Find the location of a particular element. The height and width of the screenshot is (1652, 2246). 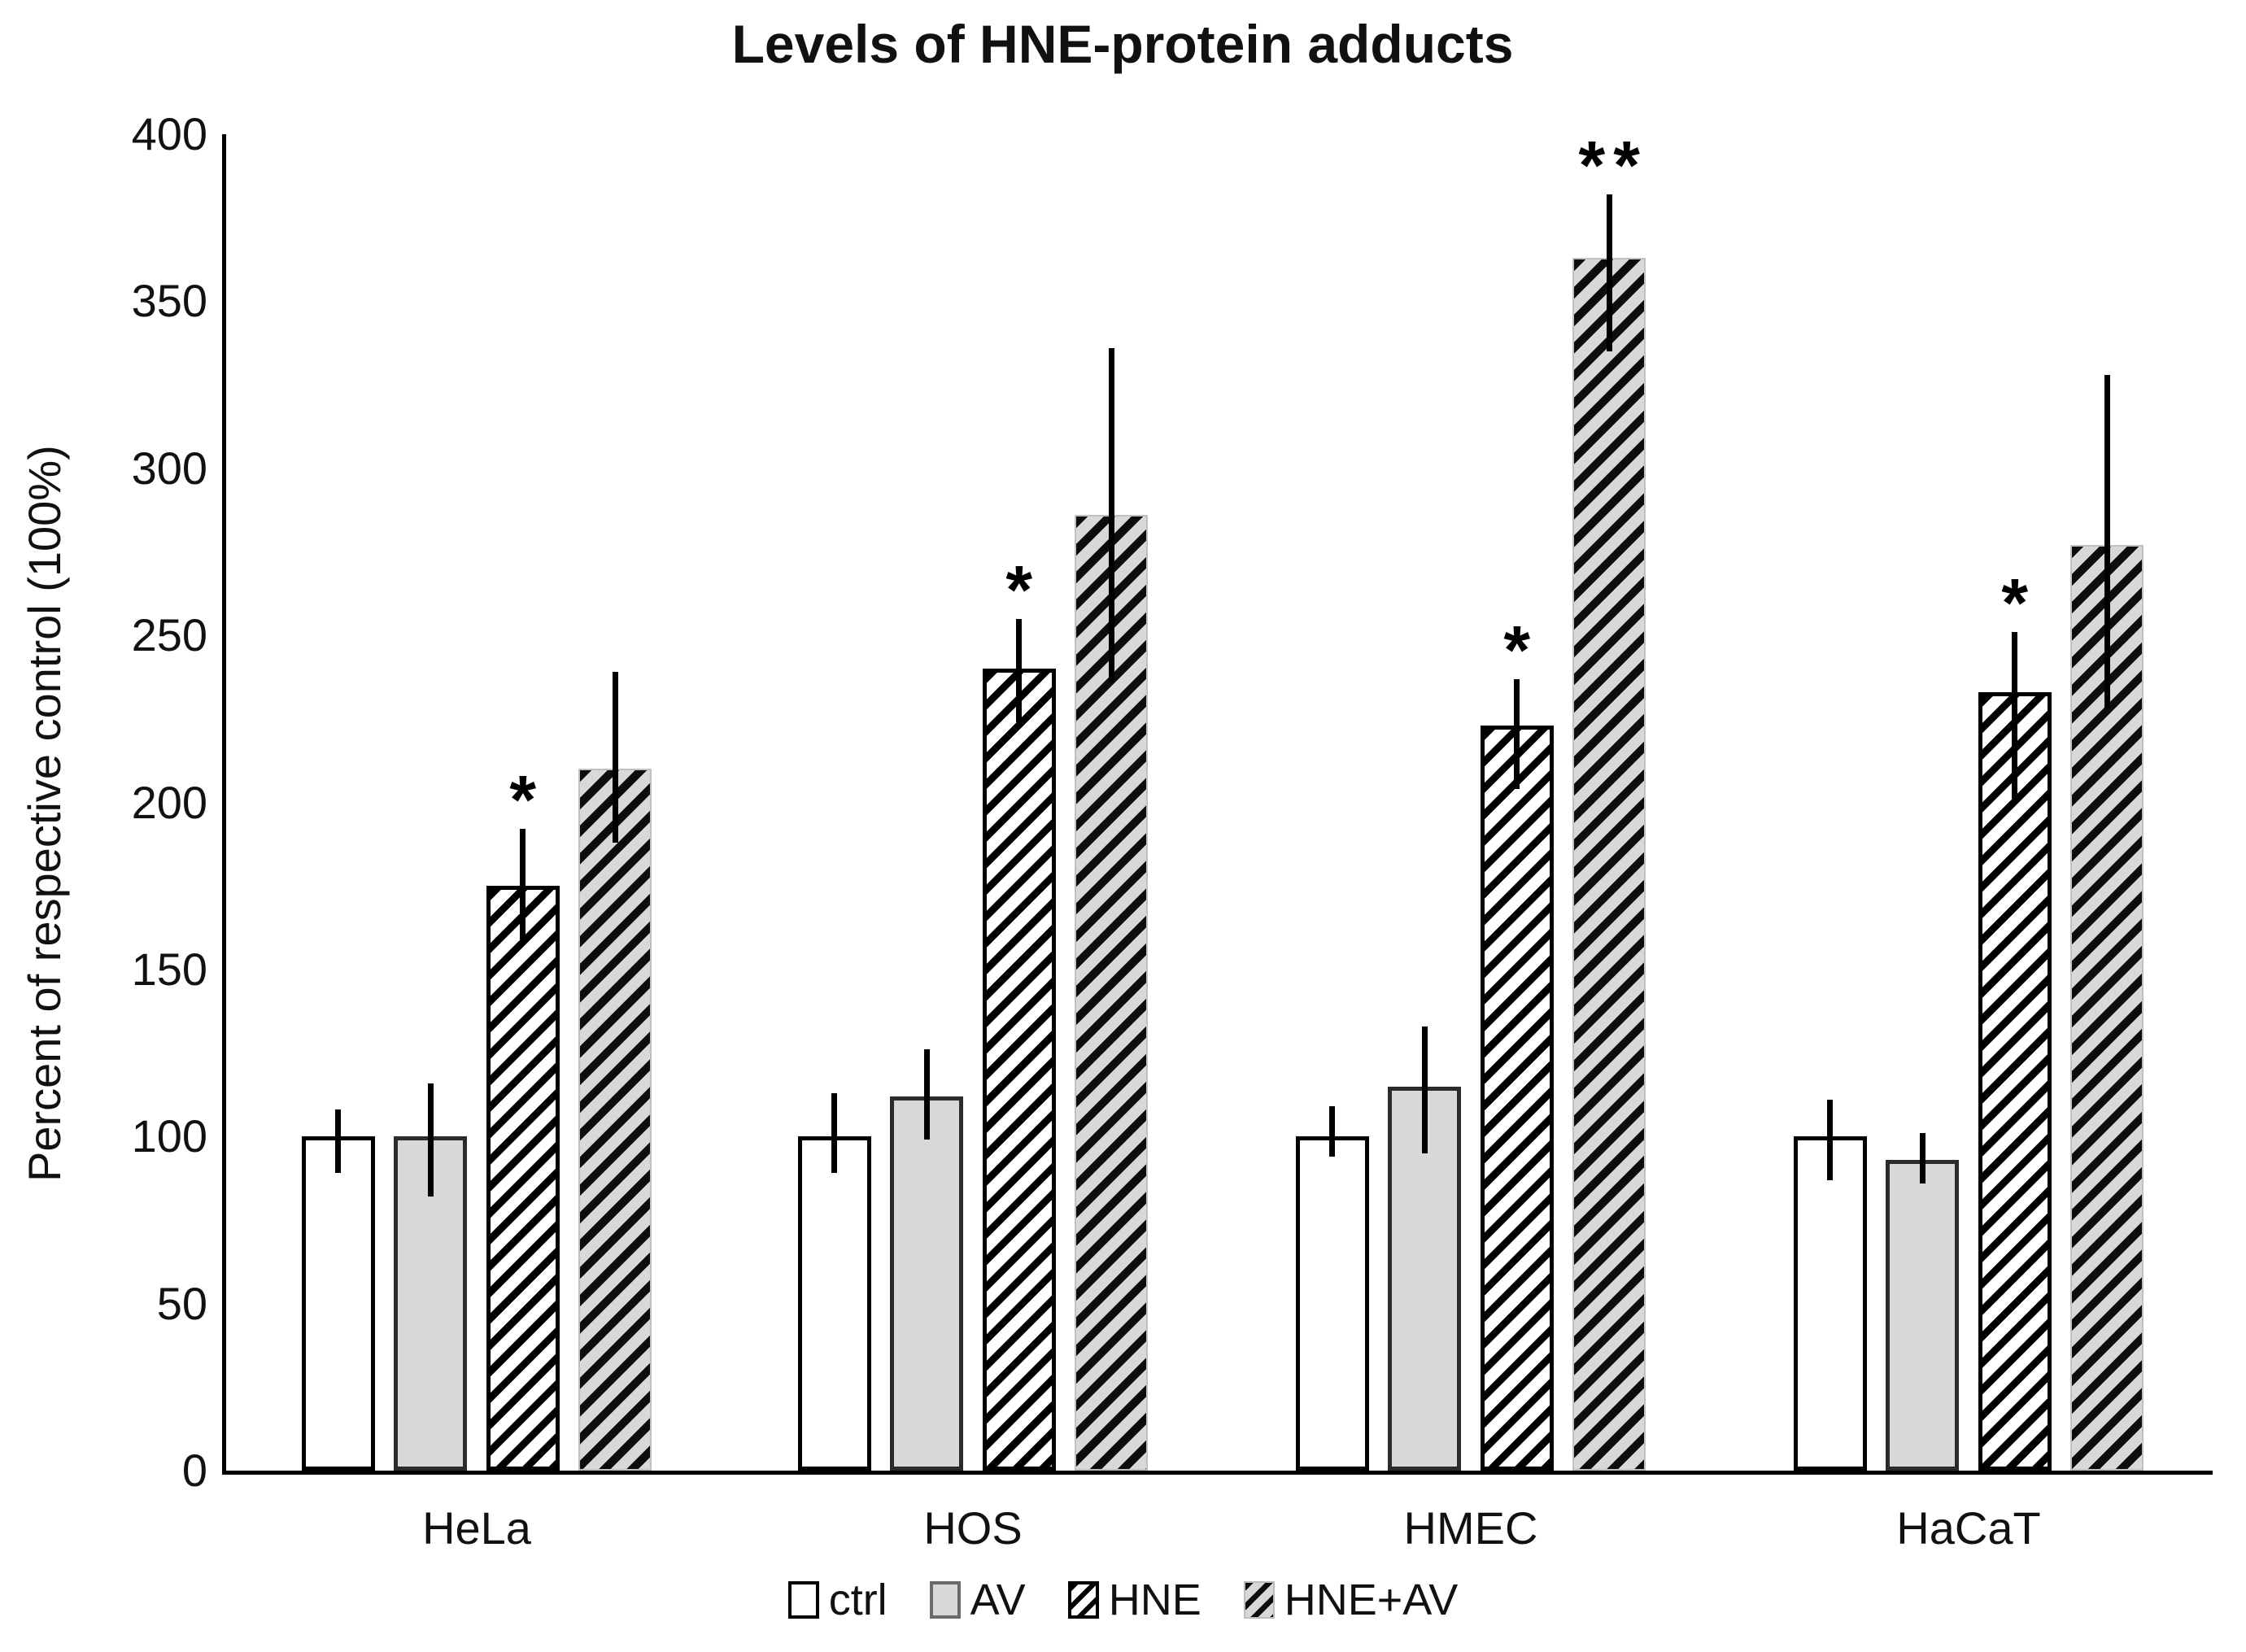

legend-label-ctrl: ctrl is located at coordinates (858, 1600).